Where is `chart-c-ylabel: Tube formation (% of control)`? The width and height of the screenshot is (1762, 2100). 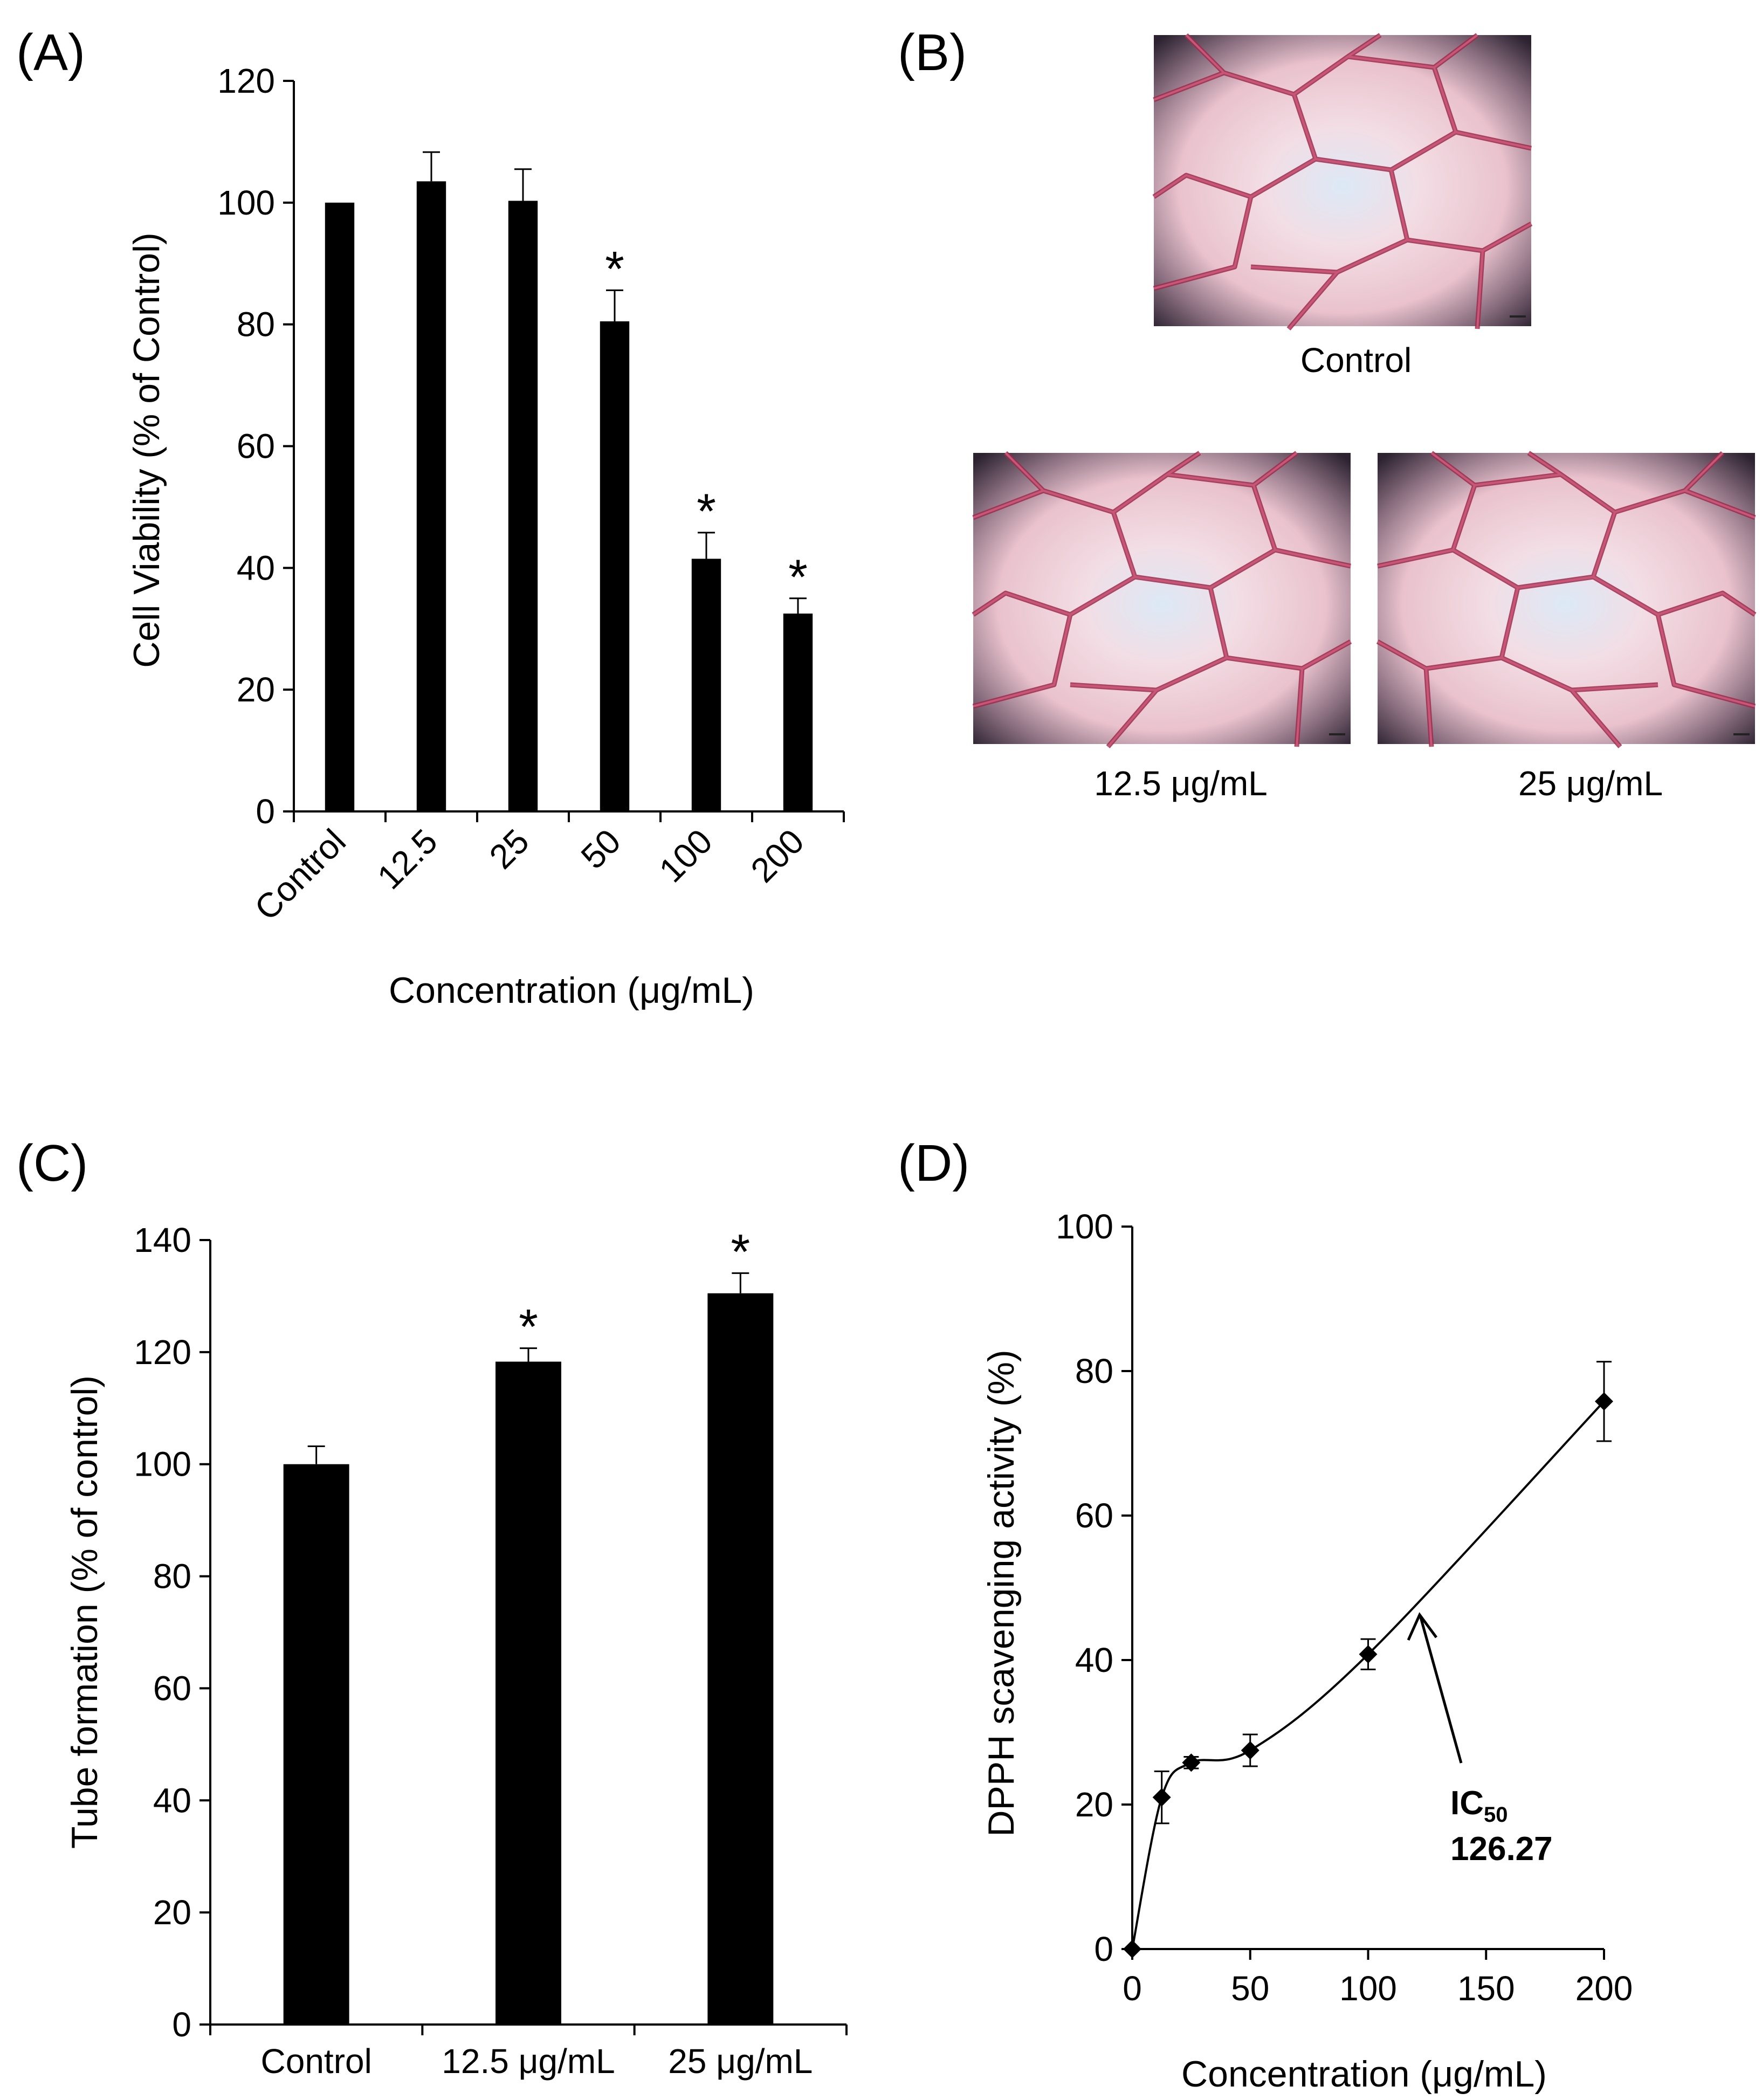 chart-c-ylabel: Tube formation (% of control) is located at coordinates (85, 1612).